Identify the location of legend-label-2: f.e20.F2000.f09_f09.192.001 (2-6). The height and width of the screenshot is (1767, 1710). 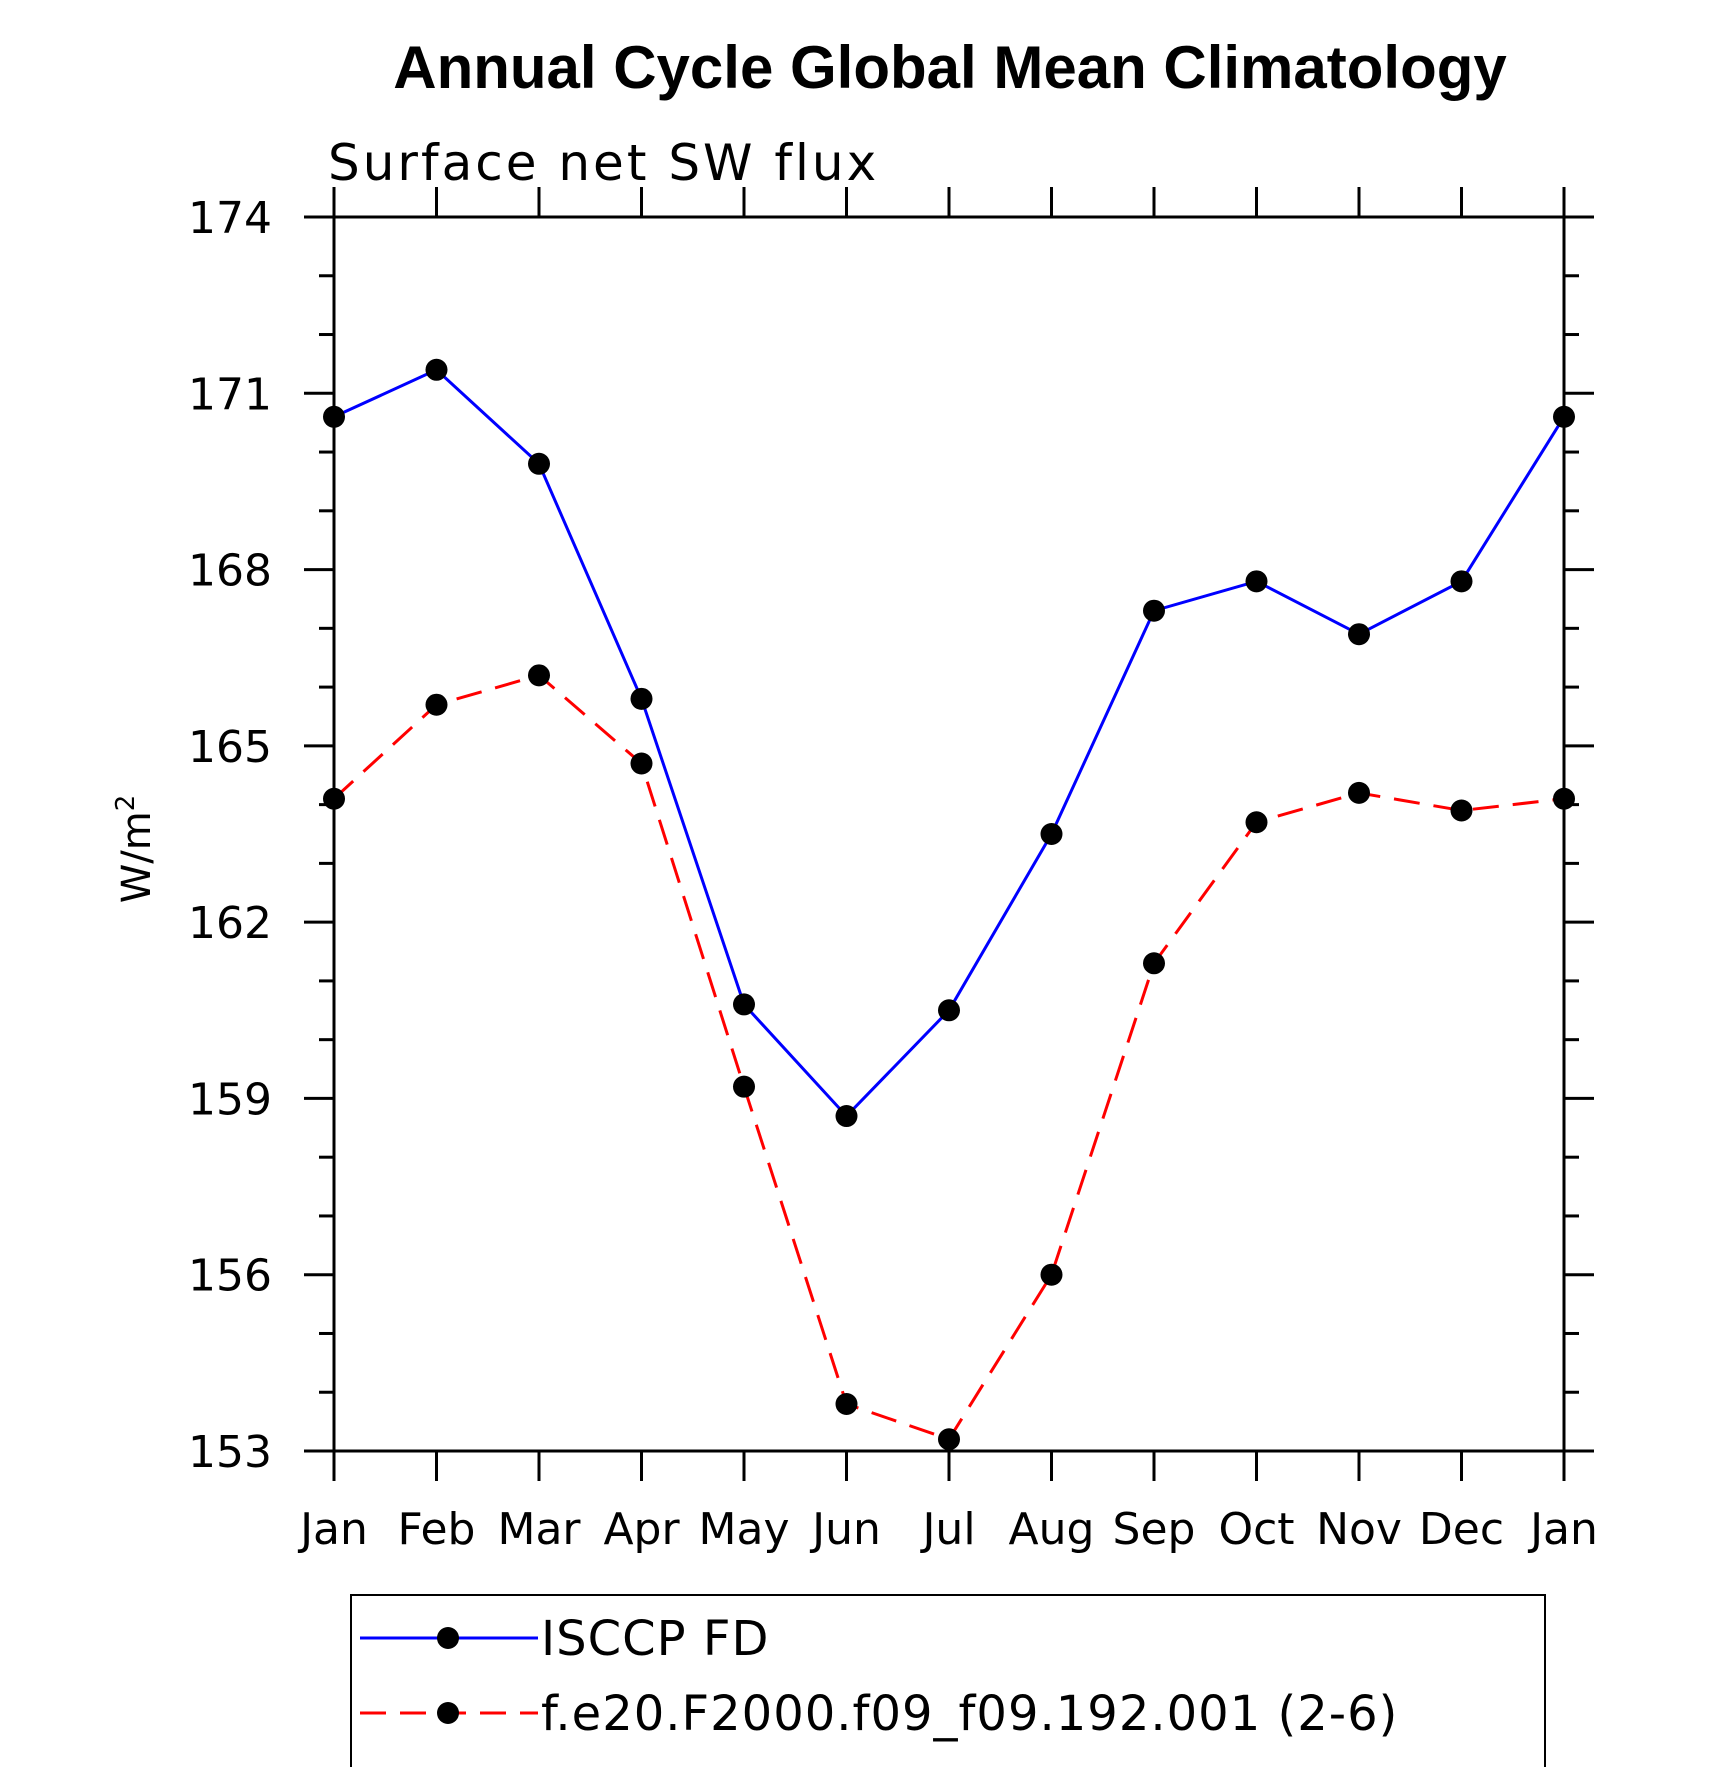
(969, 1714).